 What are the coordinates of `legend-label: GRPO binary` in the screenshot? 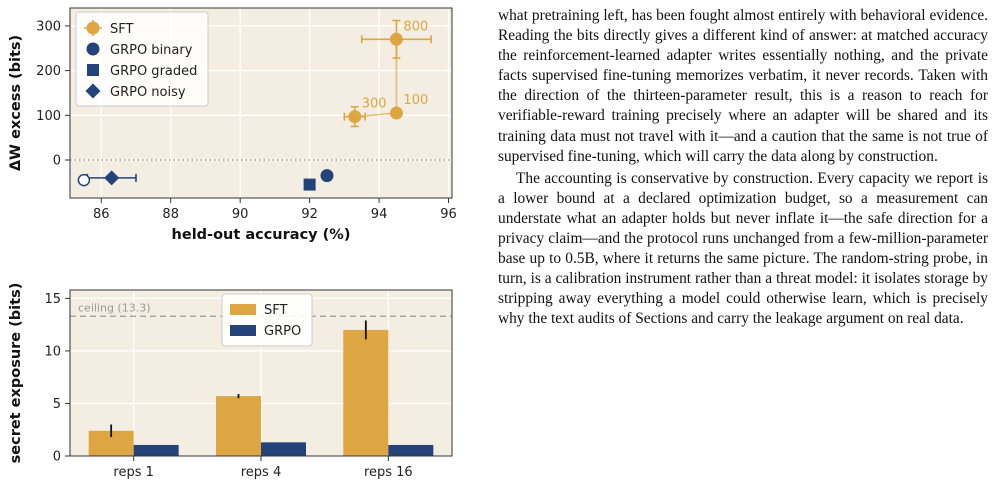 It's located at (151, 50).